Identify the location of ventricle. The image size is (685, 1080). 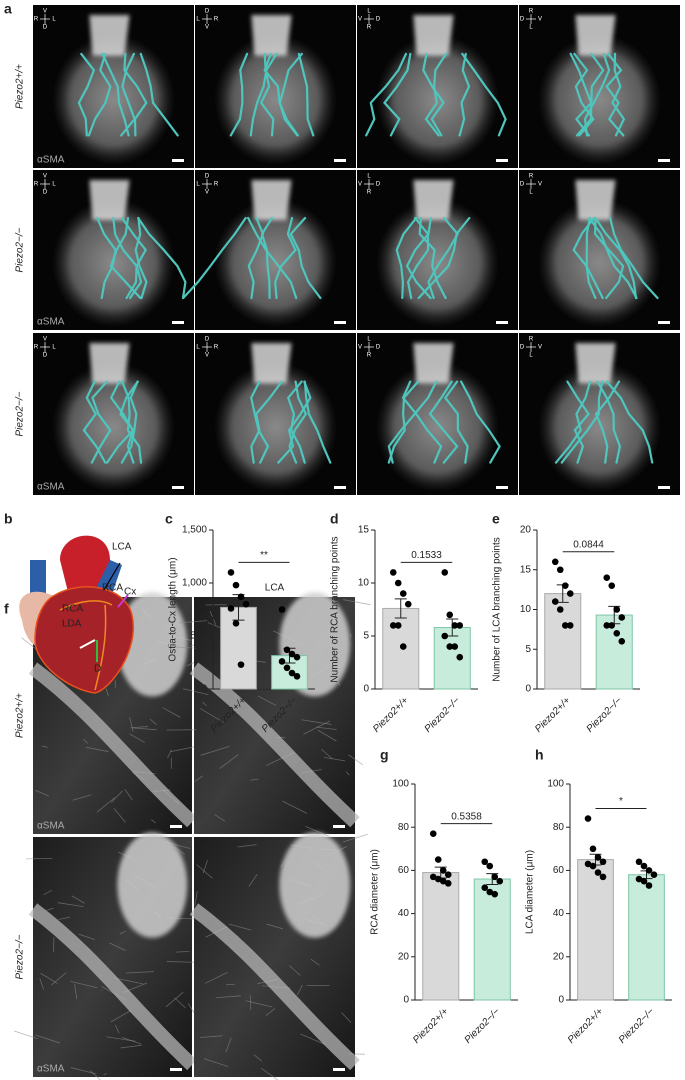
(84, 640).